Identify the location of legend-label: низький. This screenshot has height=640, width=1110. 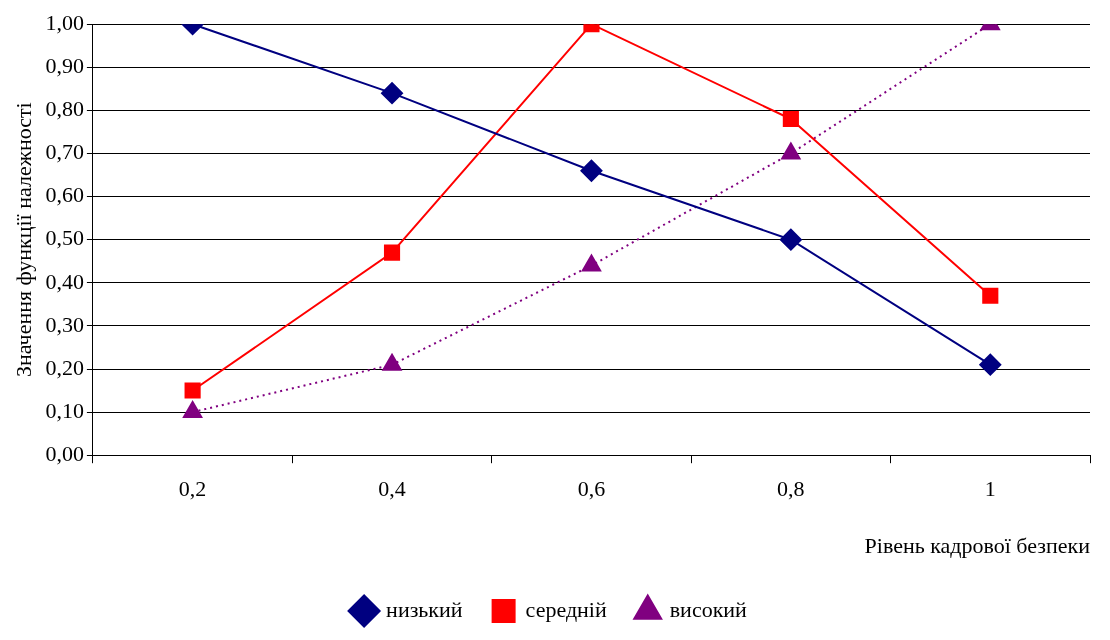
(424, 609).